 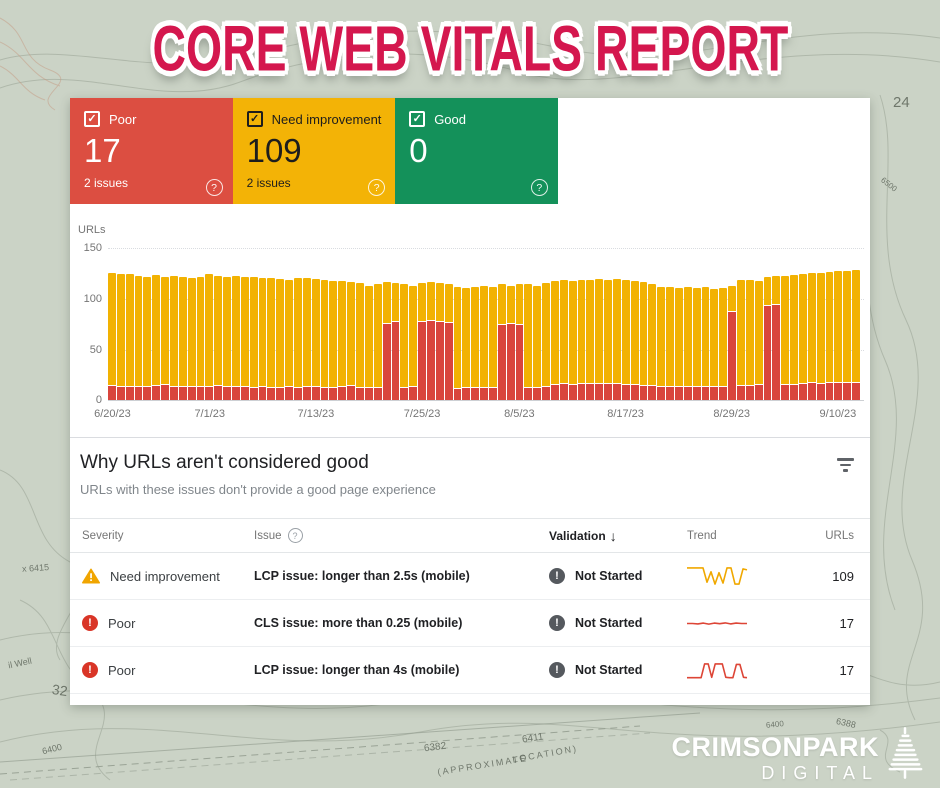 I want to click on map-label: x 6415, so click(x=35, y=568).